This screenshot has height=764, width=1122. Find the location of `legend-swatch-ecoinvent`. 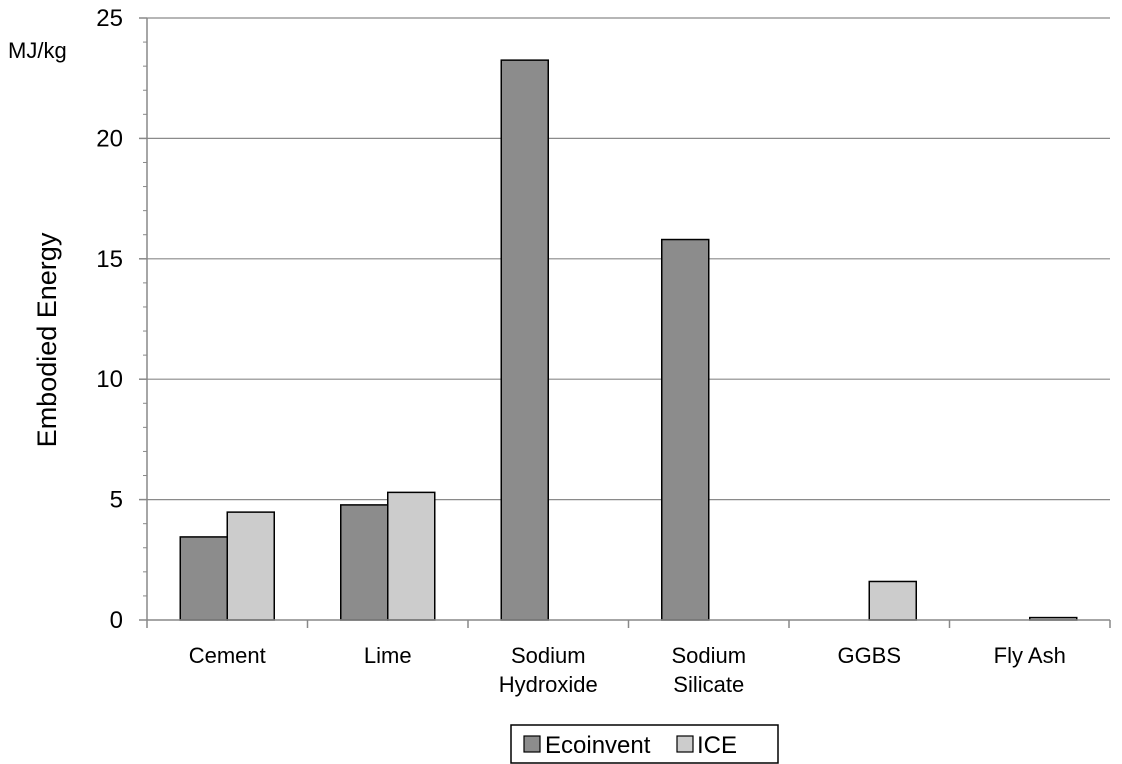

legend-swatch-ecoinvent is located at coordinates (532, 744).